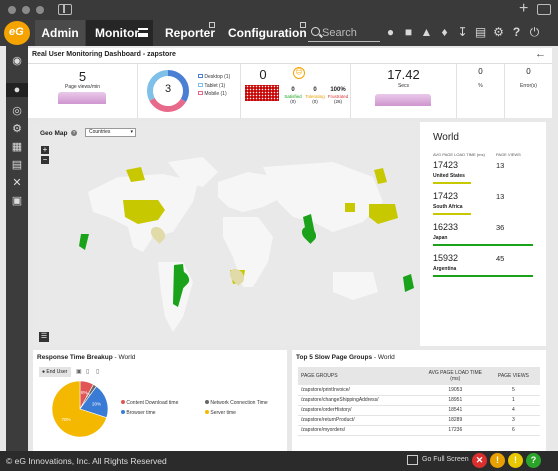 Image resolution: width=558 pixels, height=471 pixels. Describe the element at coordinates (143, 32) in the screenshot. I see `menu-icon` at that location.